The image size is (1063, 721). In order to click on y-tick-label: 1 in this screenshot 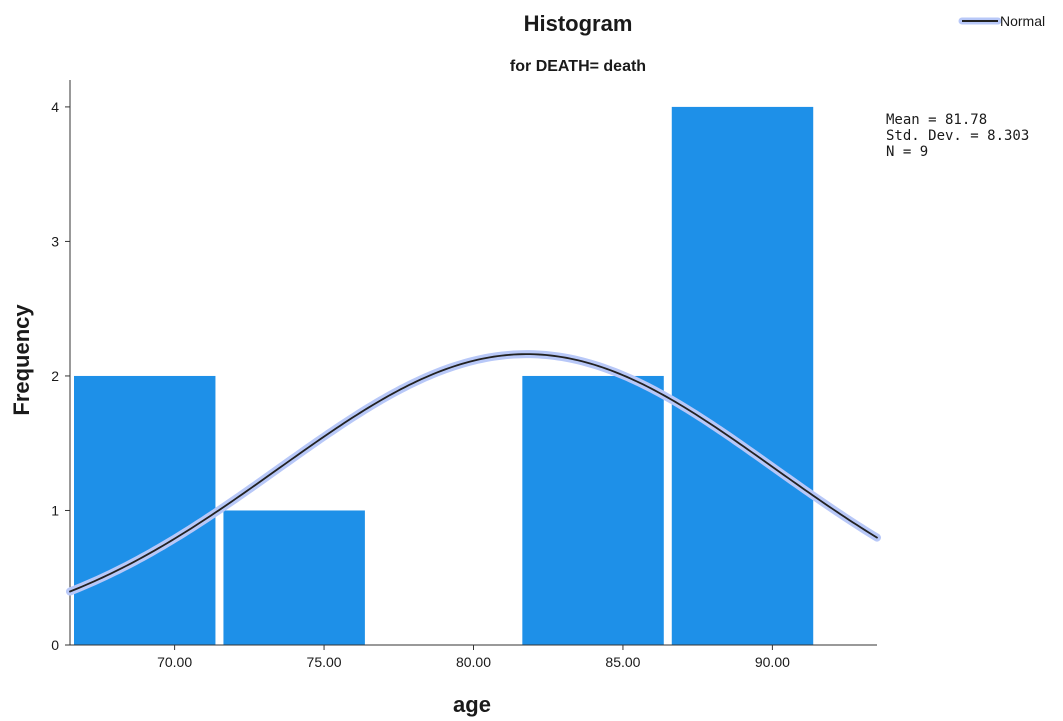, I will do `click(55, 510)`.